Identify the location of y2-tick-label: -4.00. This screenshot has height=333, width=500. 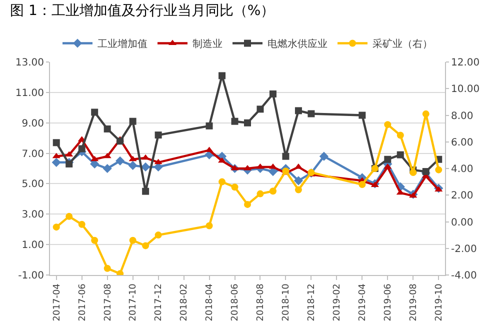
(464, 276).